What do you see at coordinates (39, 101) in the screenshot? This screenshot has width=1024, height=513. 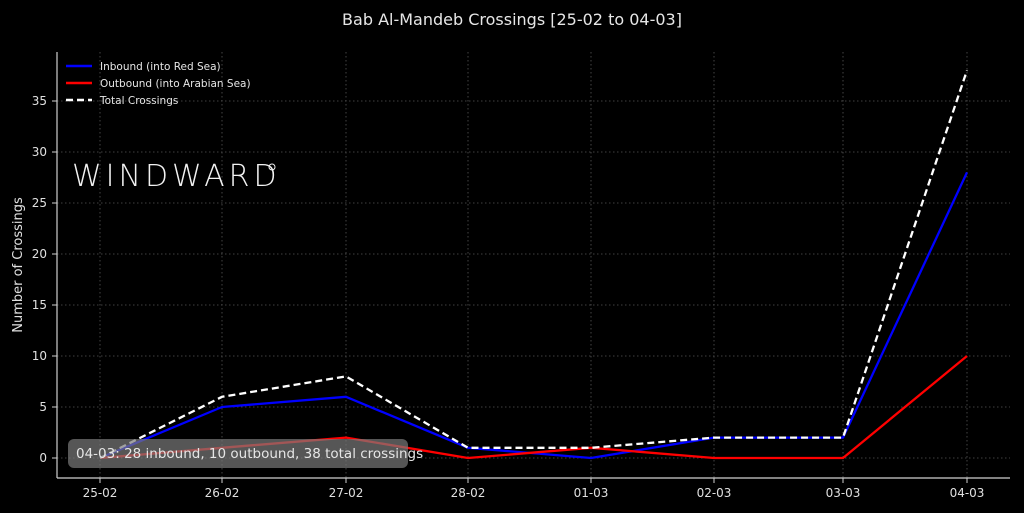 I see `y-tick-label: 35` at bounding box center [39, 101].